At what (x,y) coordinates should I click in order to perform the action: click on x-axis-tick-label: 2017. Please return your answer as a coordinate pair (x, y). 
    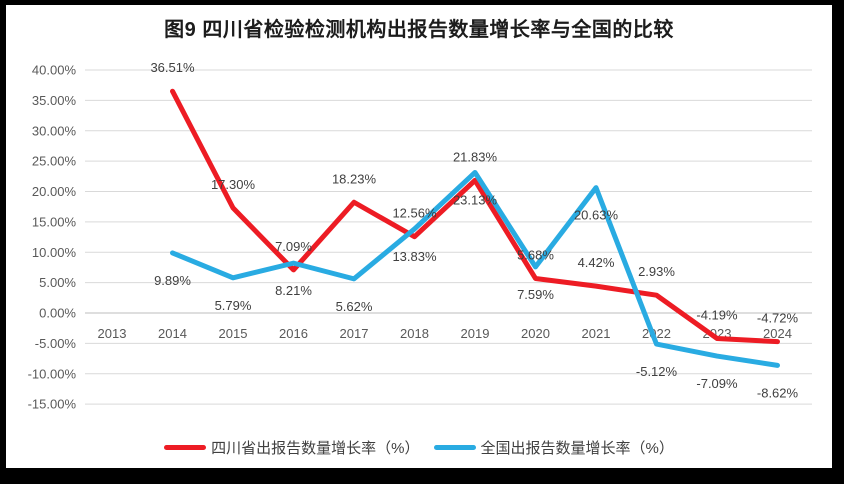
    Looking at the image, I should click on (354, 333).